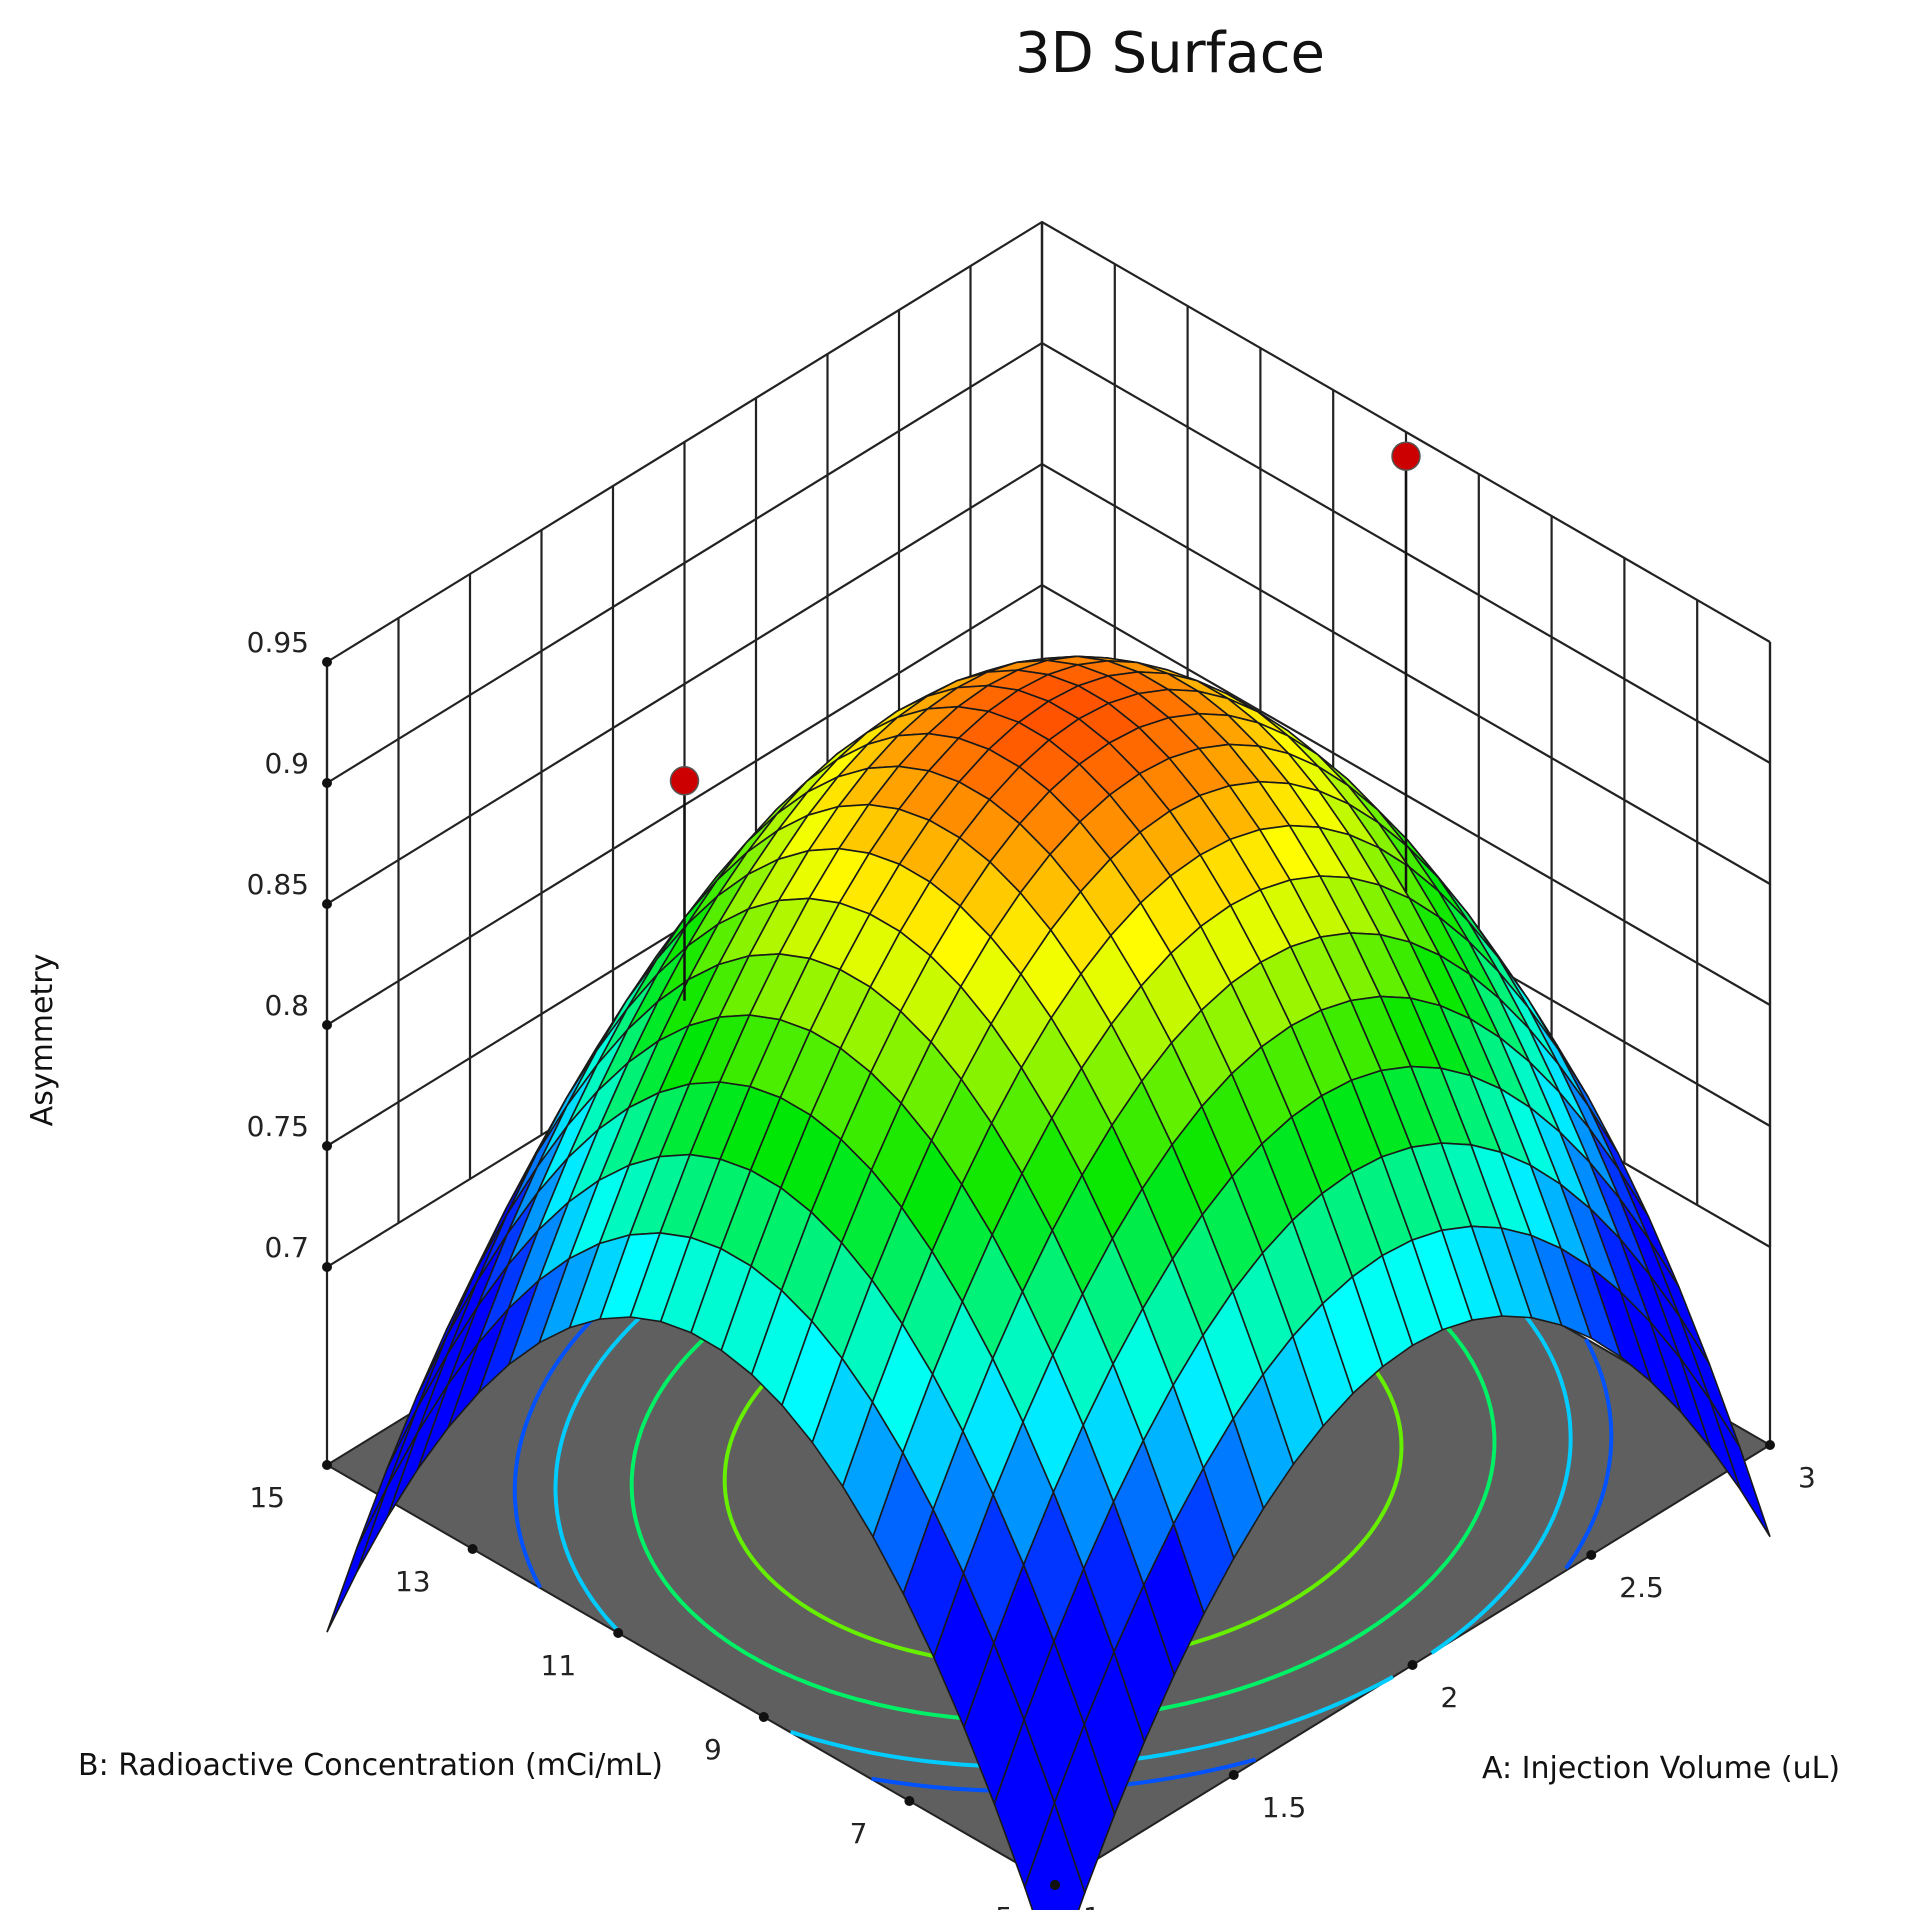 This screenshot has width=1910, height=1910. I want to click on chart-title: 3D Surface, so click(1170, 53).